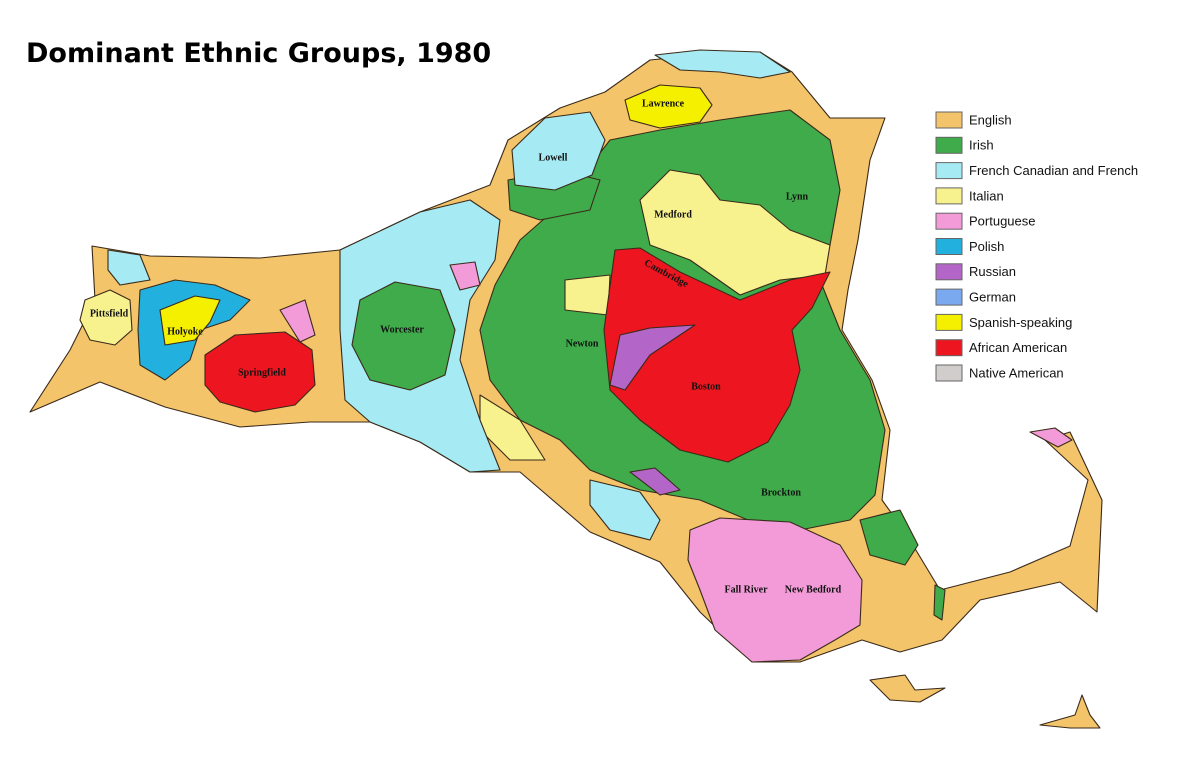 The width and height of the screenshot is (1200, 765). What do you see at coordinates (582, 343) in the screenshot?
I see `place-label: Newton` at bounding box center [582, 343].